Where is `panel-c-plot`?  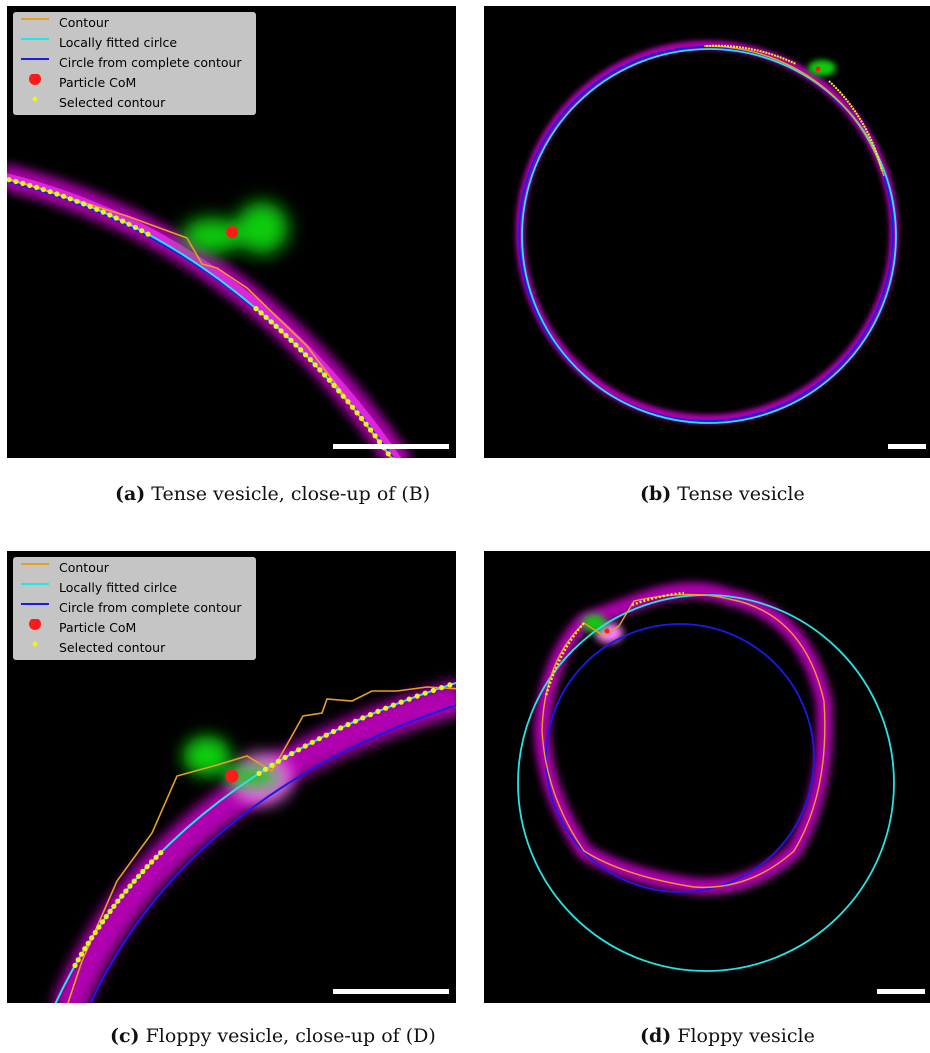 panel-c-plot is located at coordinates (253, 841).